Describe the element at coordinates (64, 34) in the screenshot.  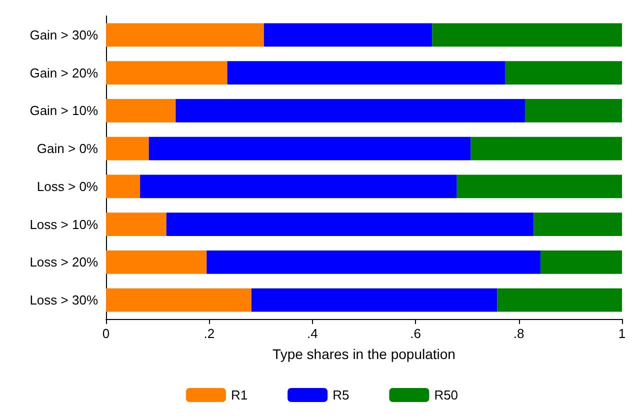
I see `y-tick-label: Gain > 30%` at that location.